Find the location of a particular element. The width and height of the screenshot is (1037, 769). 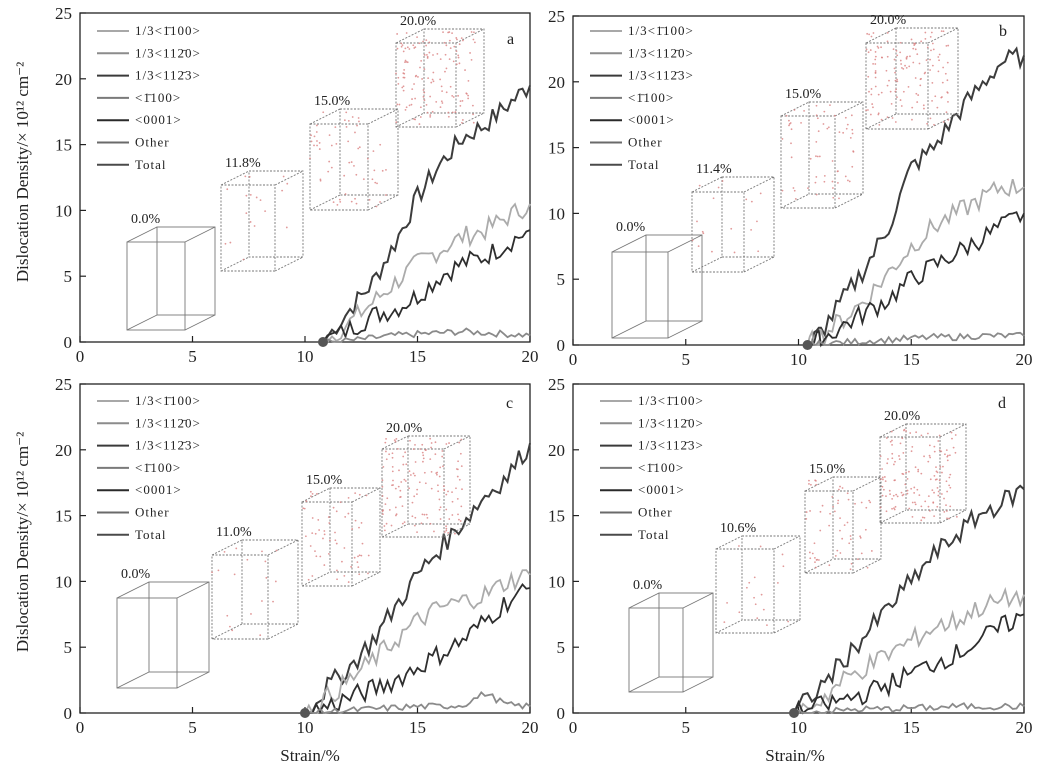

snapshot-1: 11.4% is located at coordinates (733, 217).